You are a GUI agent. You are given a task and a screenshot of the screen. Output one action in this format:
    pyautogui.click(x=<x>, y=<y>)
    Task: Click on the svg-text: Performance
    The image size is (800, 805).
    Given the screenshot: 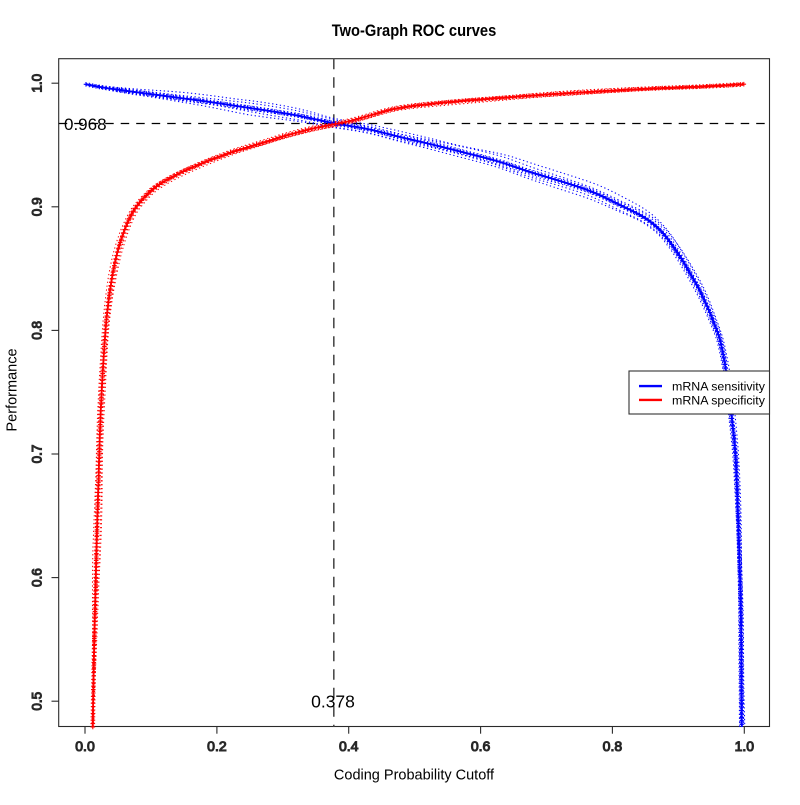 What is the action you would take?
    pyautogui.click(x=13, y=389)
    